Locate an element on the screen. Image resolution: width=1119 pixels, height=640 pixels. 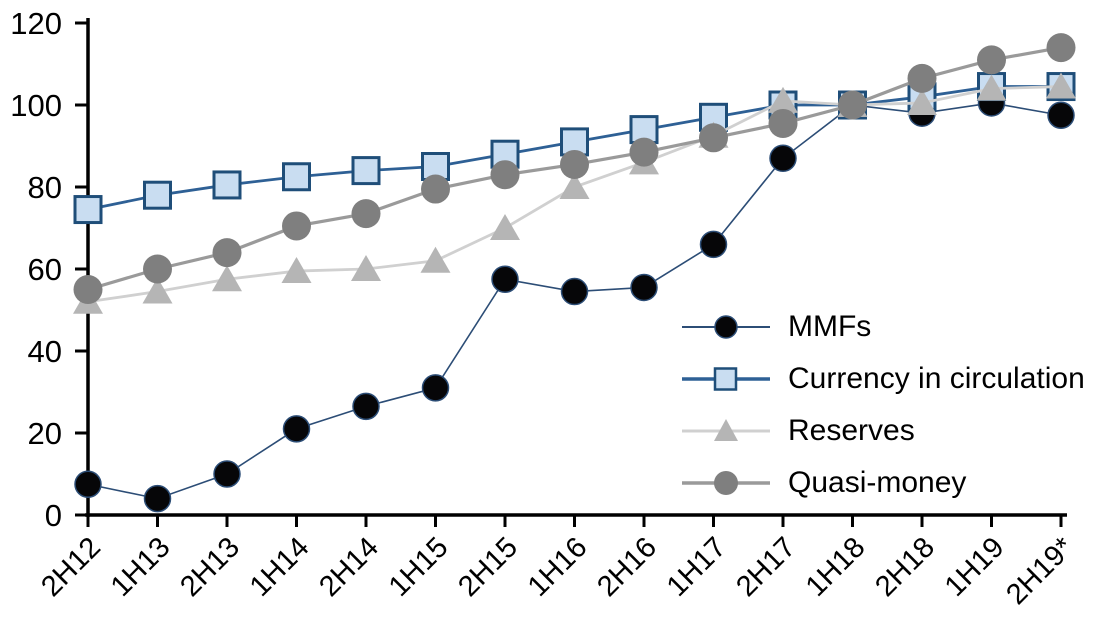
x-axis-tick-label: 1H17 is located at coordinates (697, 567).